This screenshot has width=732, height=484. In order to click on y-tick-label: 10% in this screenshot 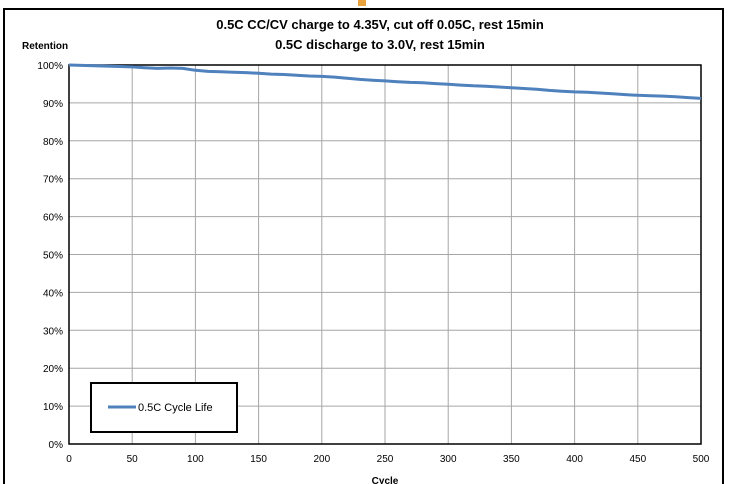, I will do `click(53, 407)`.